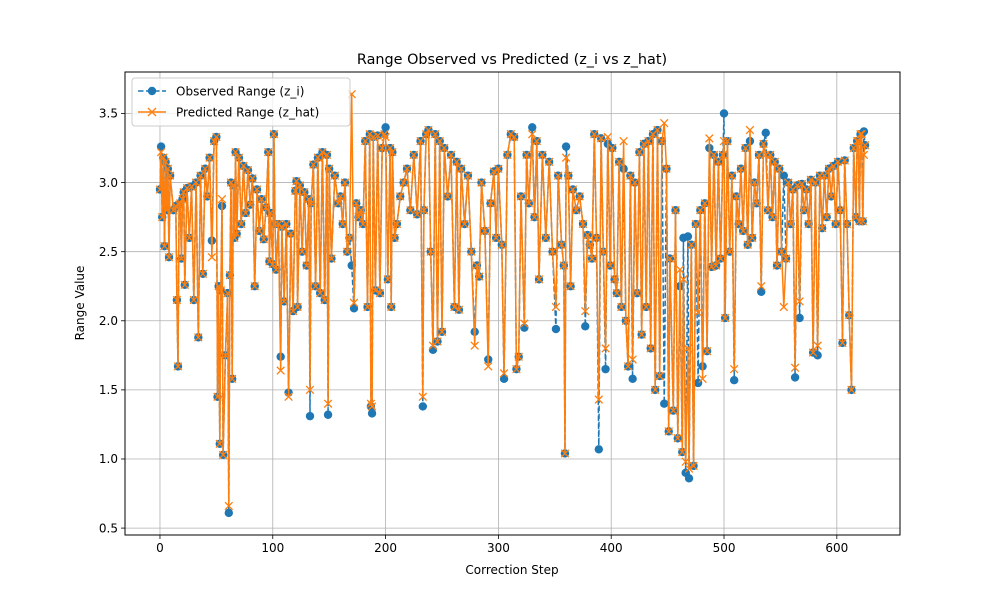 This screenshot has width=1000, height=600. What do you see at coordinates (385, 548) in the screenshot?
I see `x-tick-label: 200` at bounding box center [385, 548].